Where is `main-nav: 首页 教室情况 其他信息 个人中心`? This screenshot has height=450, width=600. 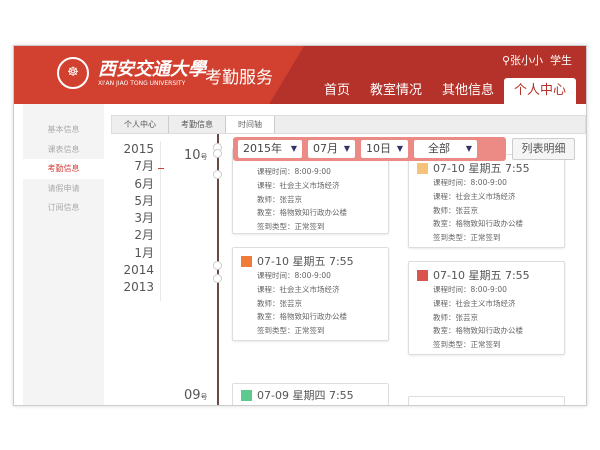
main-nav: 首页 教室情况 其他信息 个人中心 is located at coordinates (445, 91).